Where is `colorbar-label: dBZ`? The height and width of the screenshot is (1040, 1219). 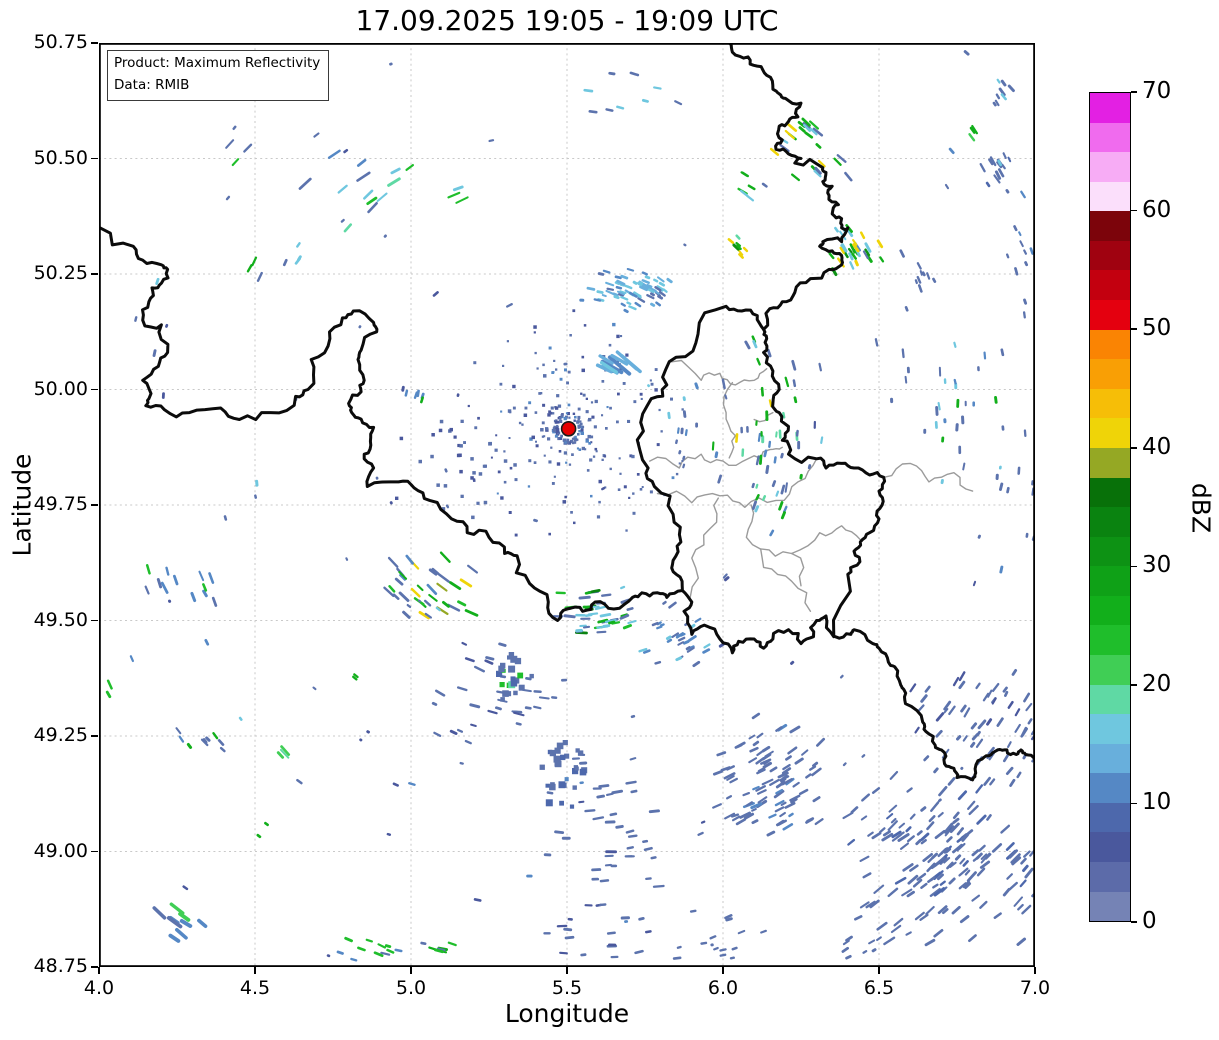 colorbar-label: dBZ is located at coordinates (1201, 508).